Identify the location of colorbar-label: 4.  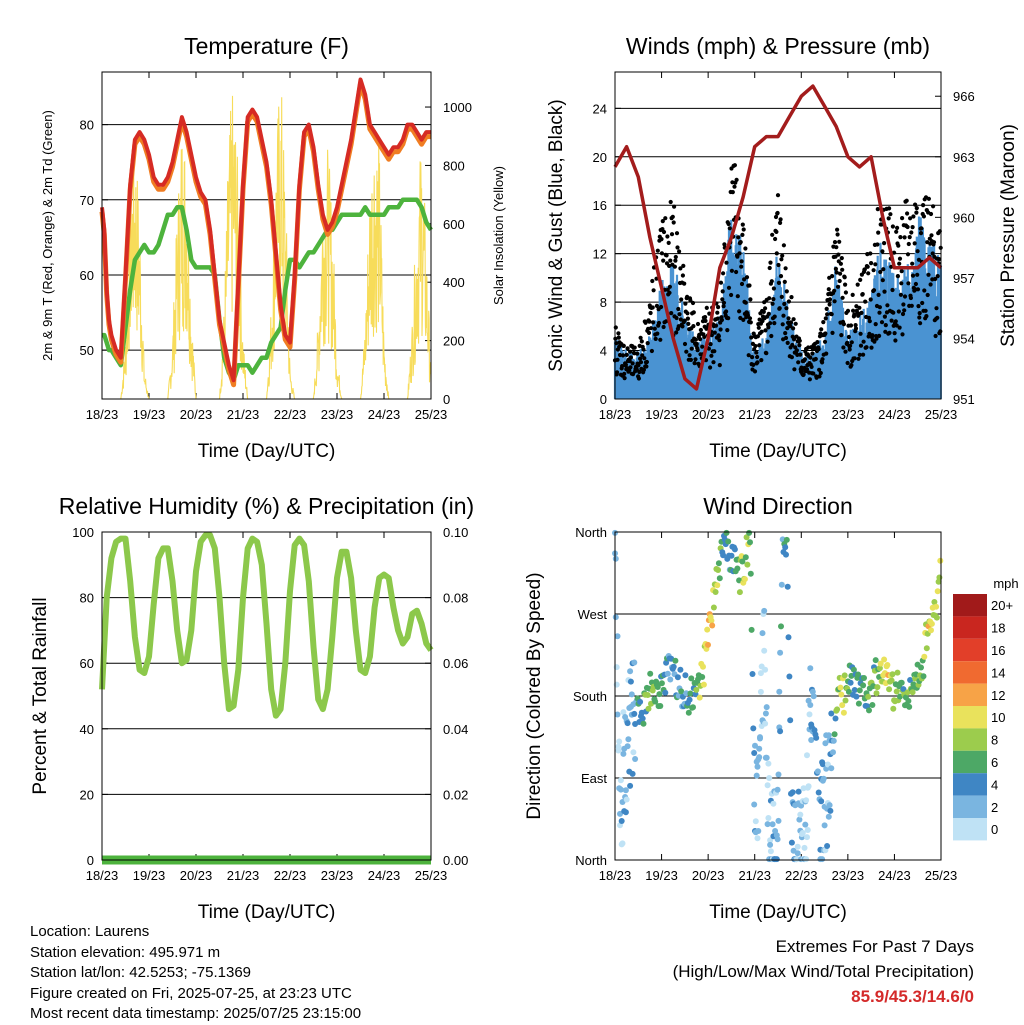
(994, 784).